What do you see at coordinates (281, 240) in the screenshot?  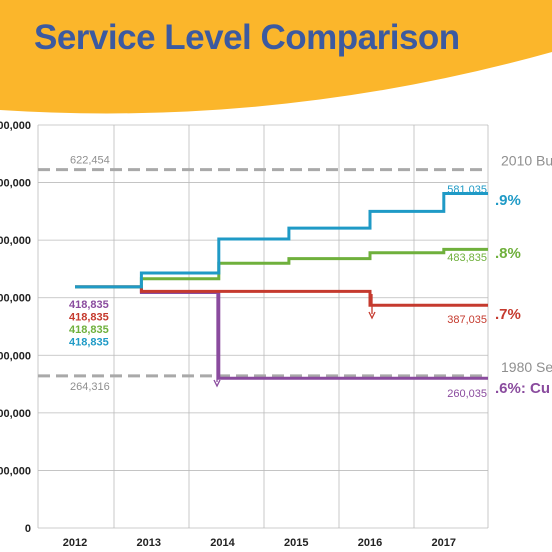 I see `series-line-teal` at bounding box center [281, 240].